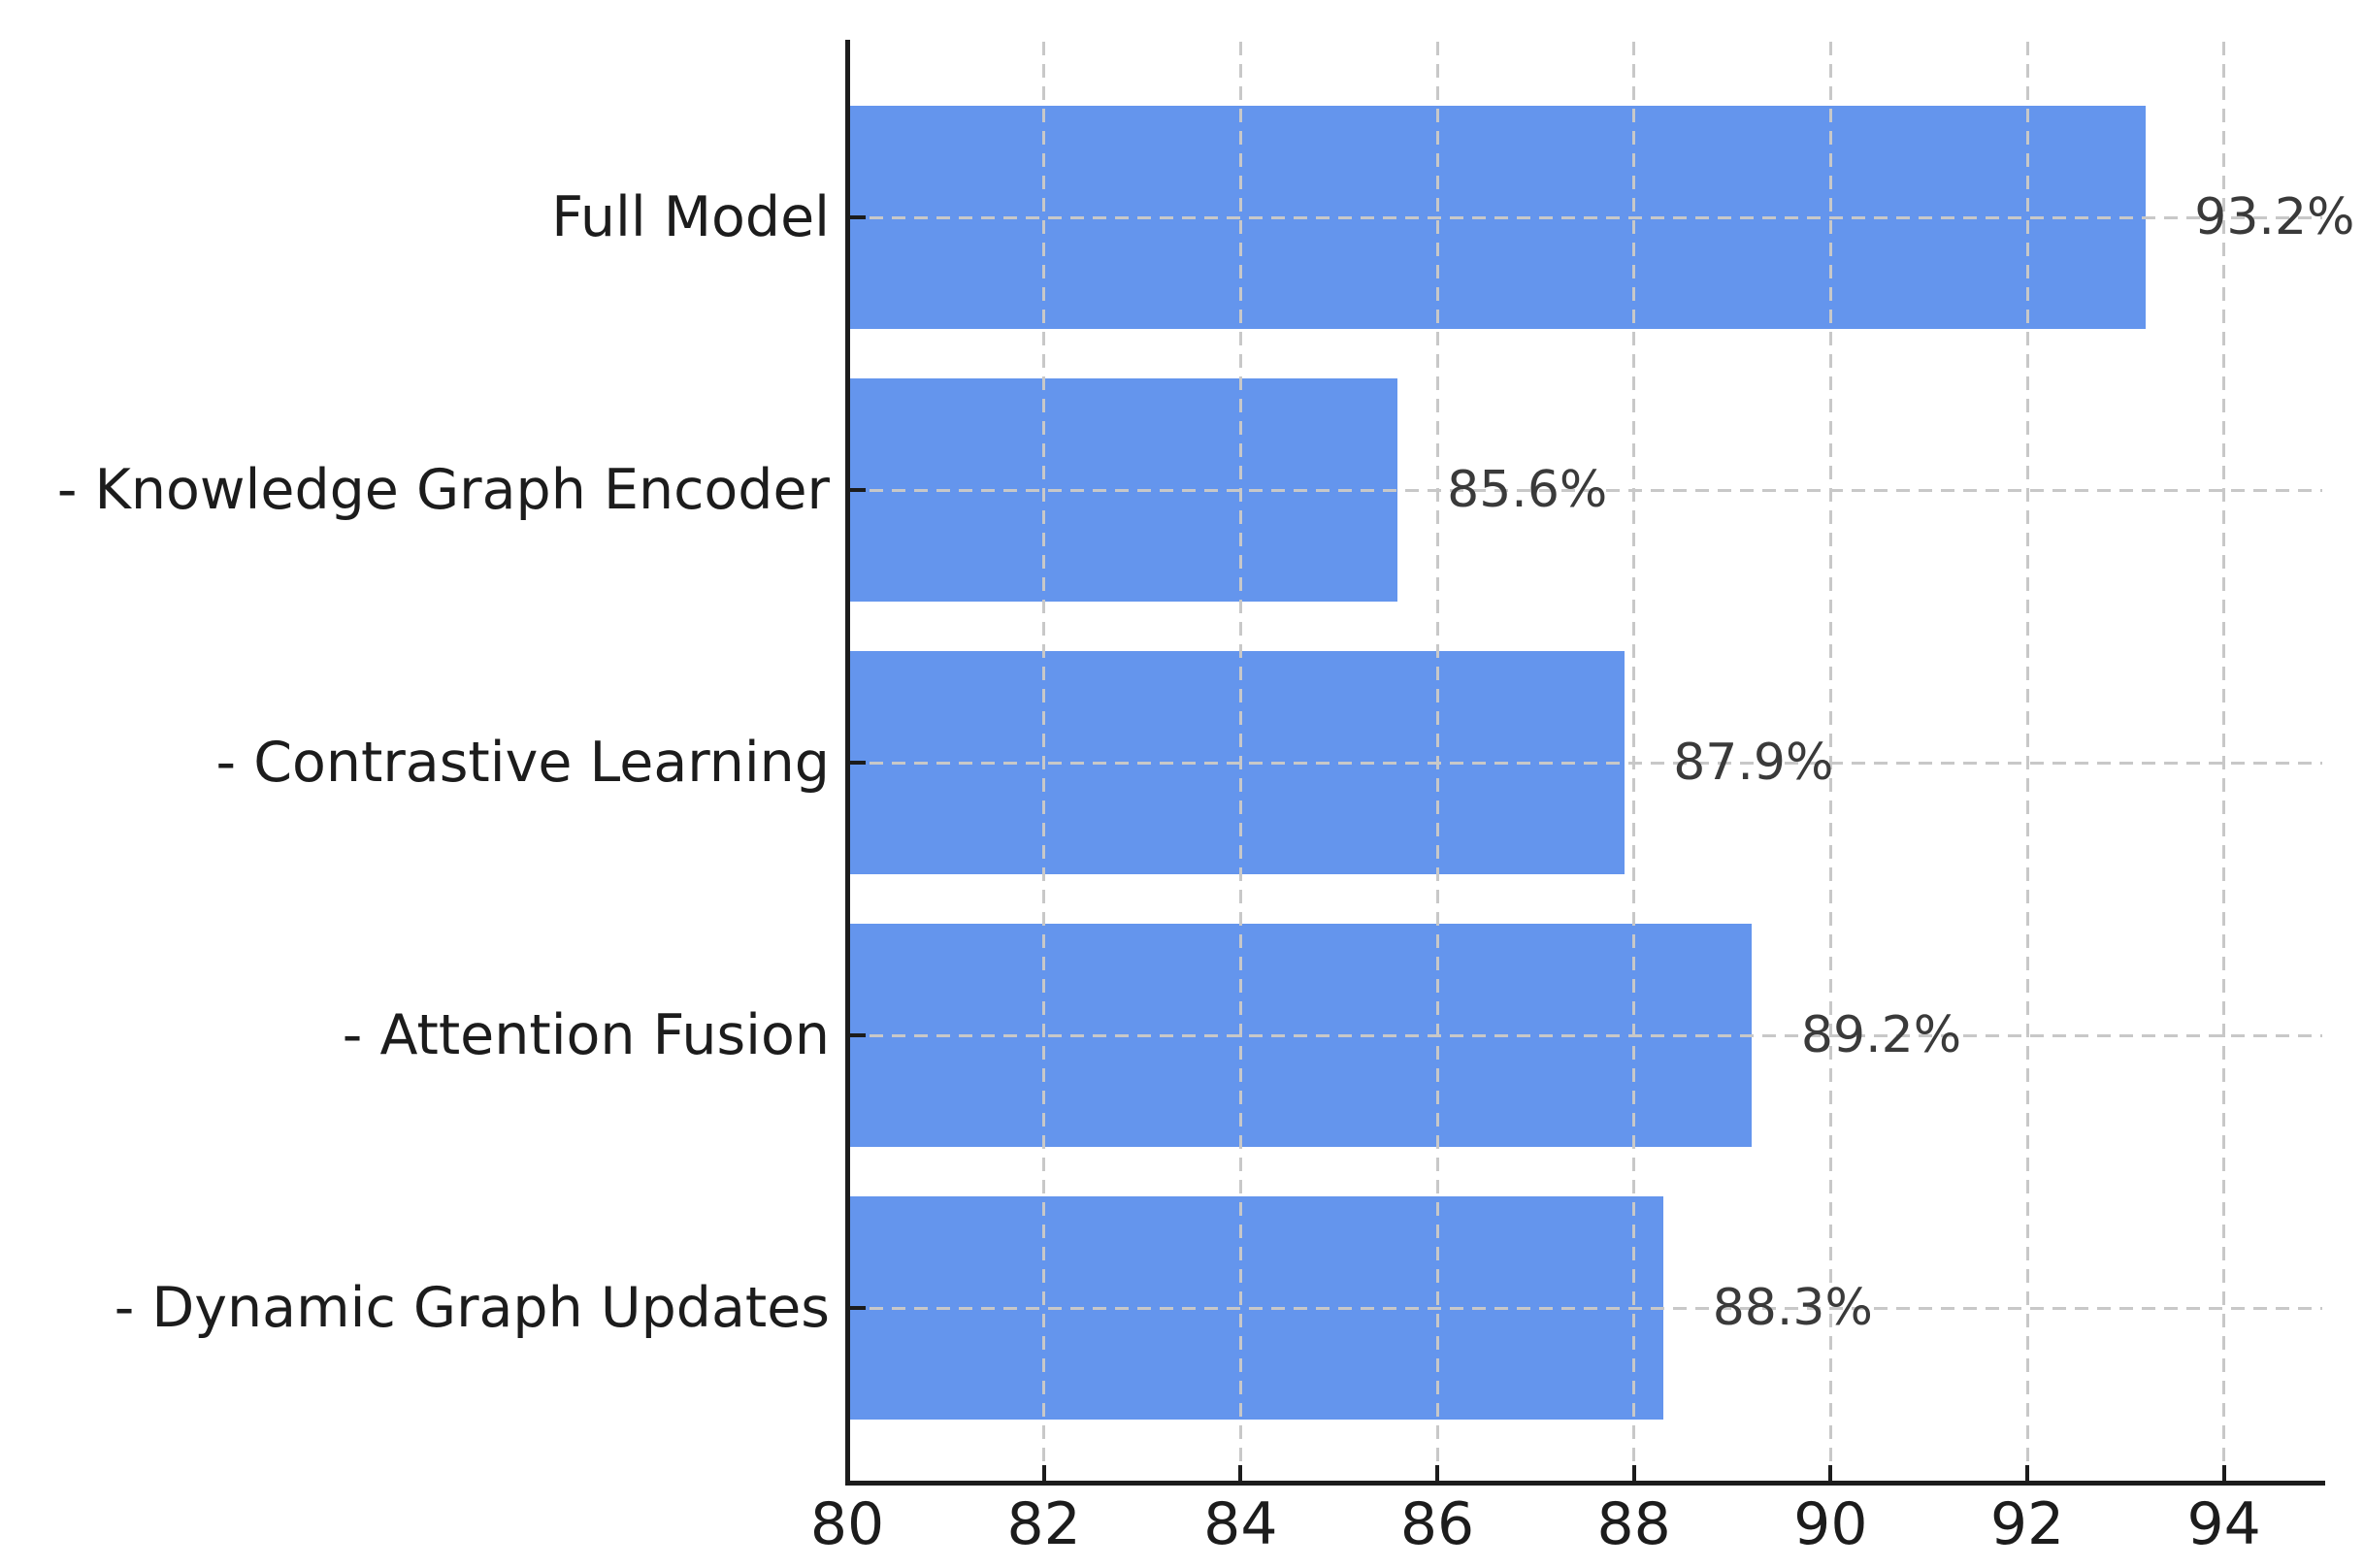  What do you see at coordinates (1043, 1524) in the screenshot?
I see `x-tick-label: 82` at bounding box center [1043, 1524].